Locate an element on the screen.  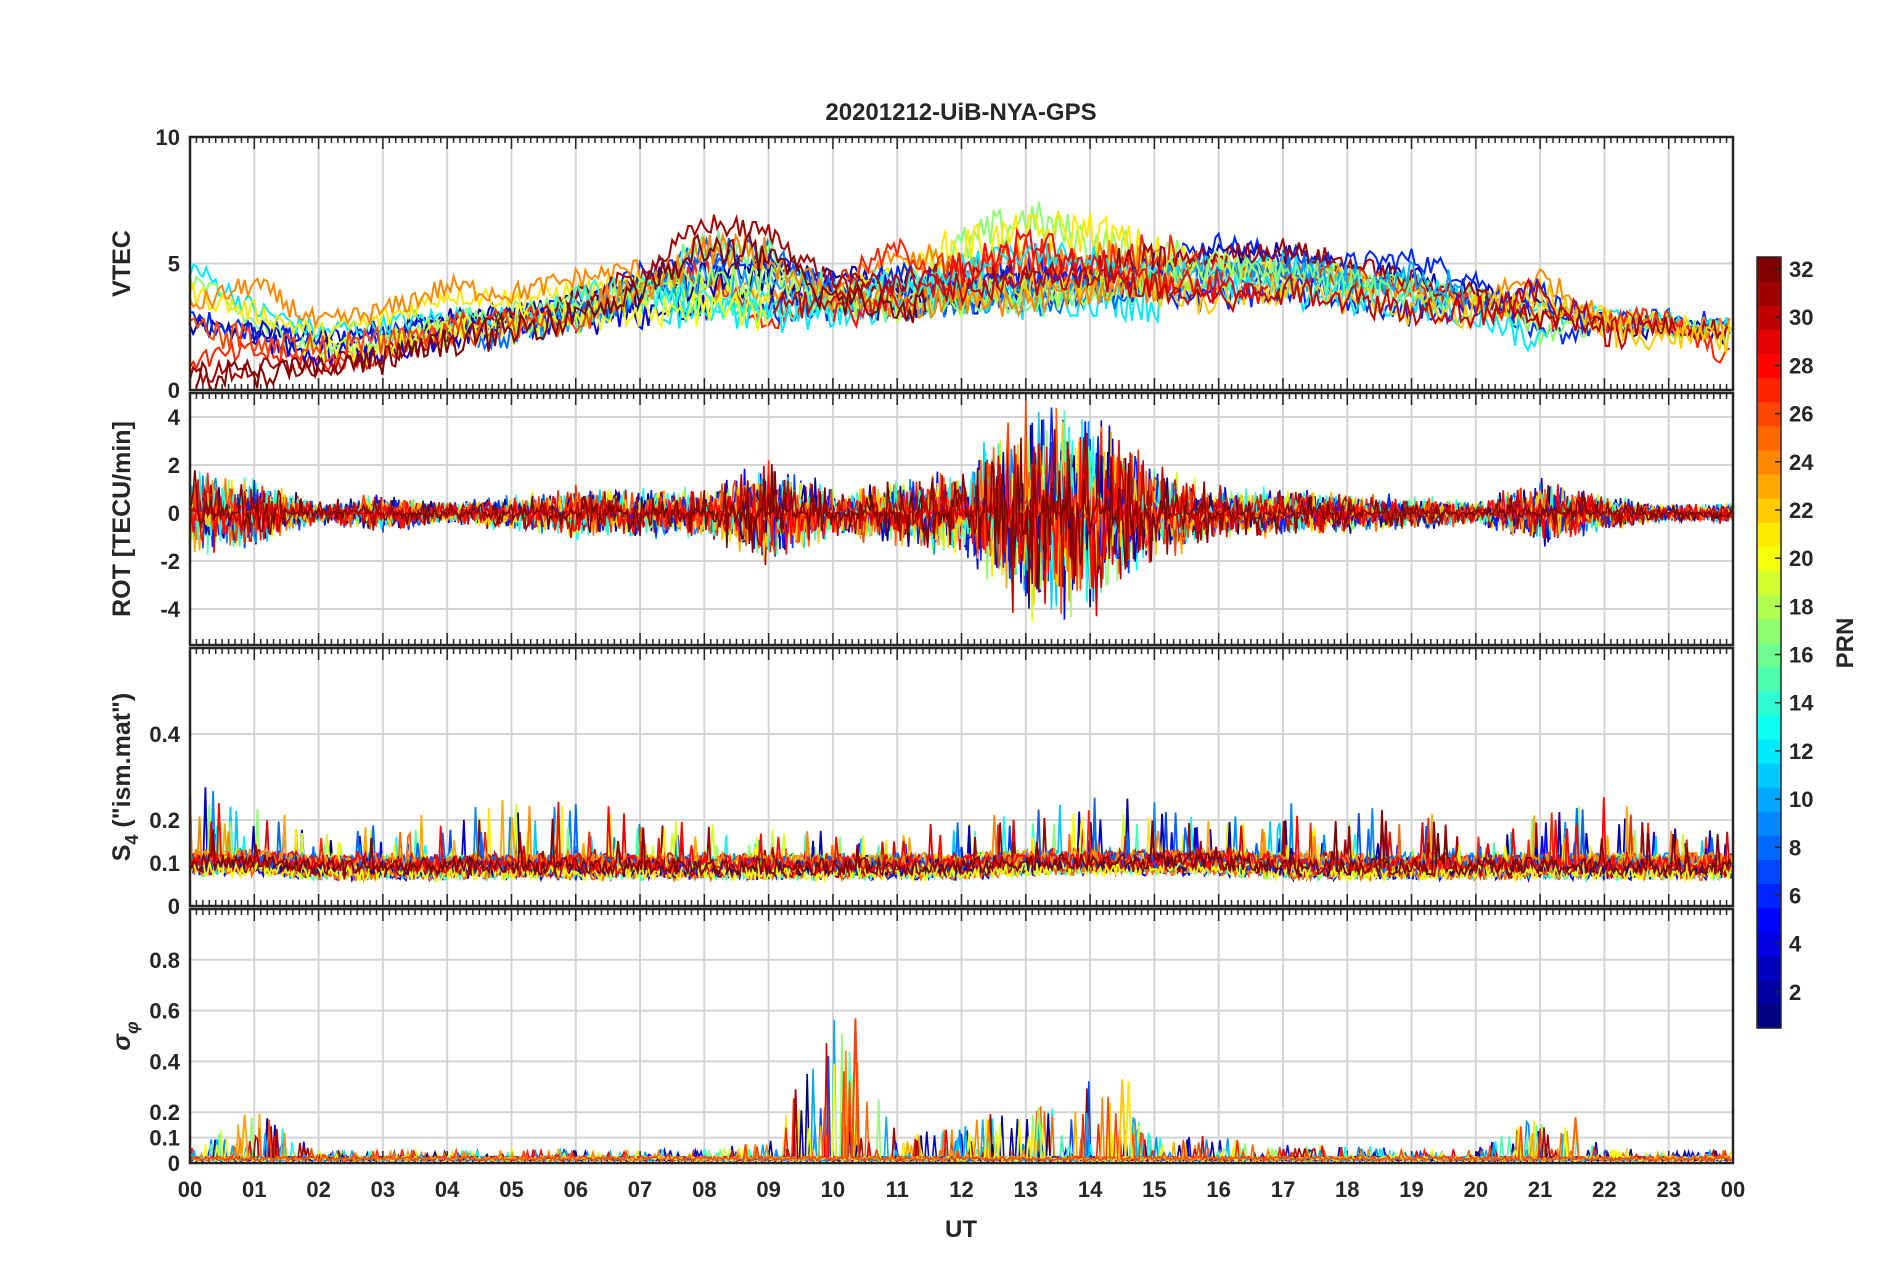
x-tick-label: 08 is located at coordinates (704, 1189).